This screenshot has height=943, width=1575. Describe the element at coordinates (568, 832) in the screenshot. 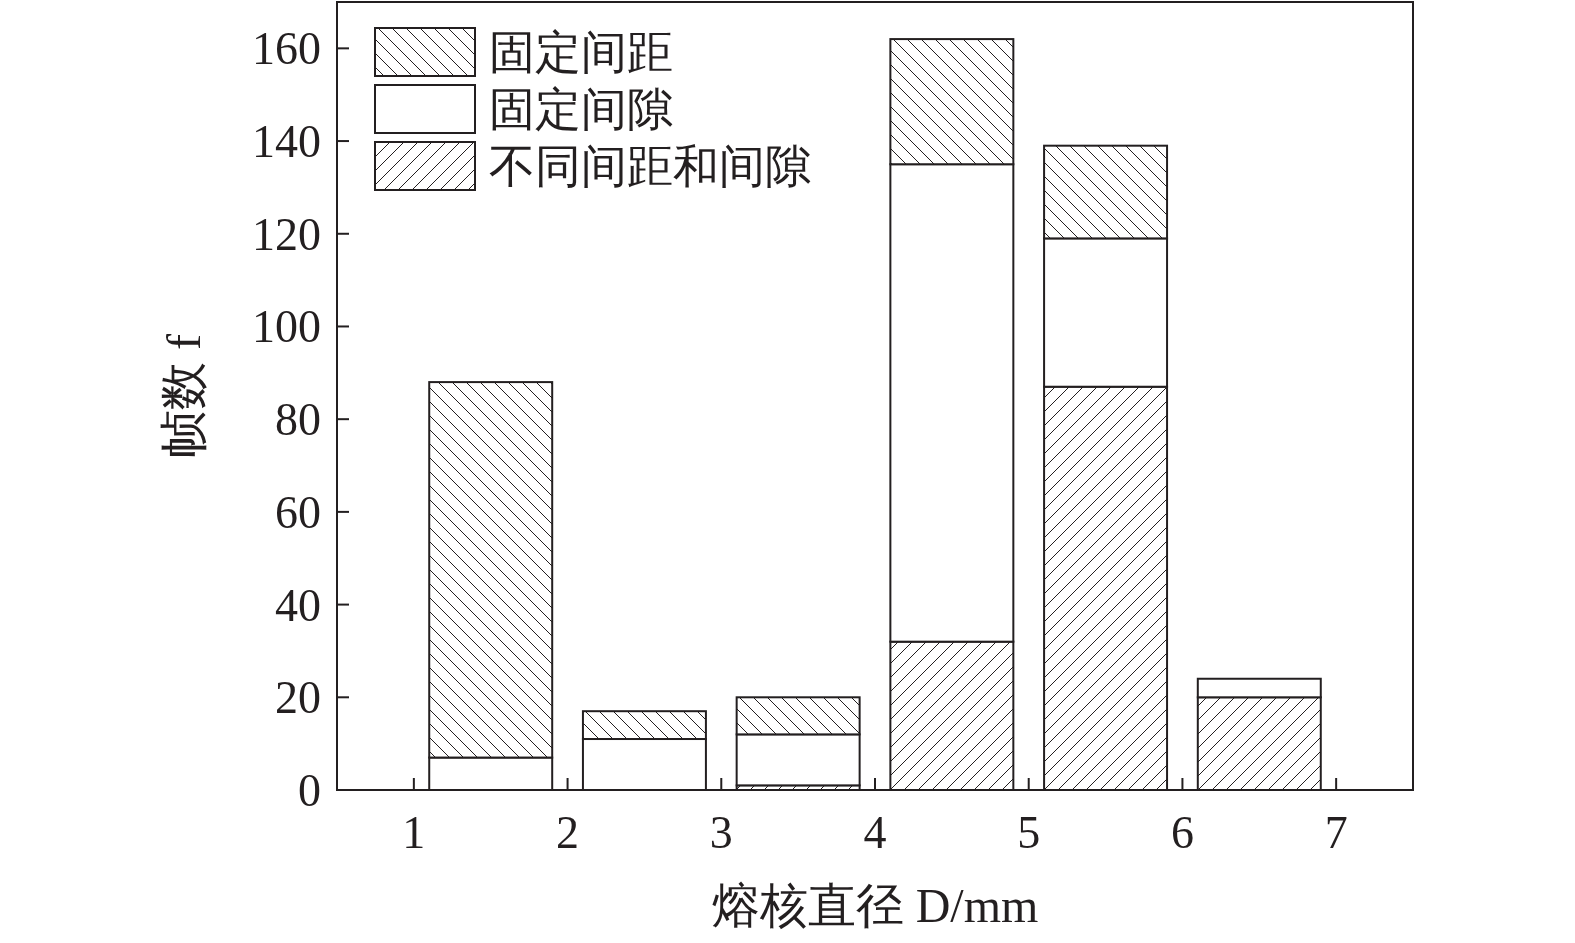

I see `x-tick-label: 2` at that location.